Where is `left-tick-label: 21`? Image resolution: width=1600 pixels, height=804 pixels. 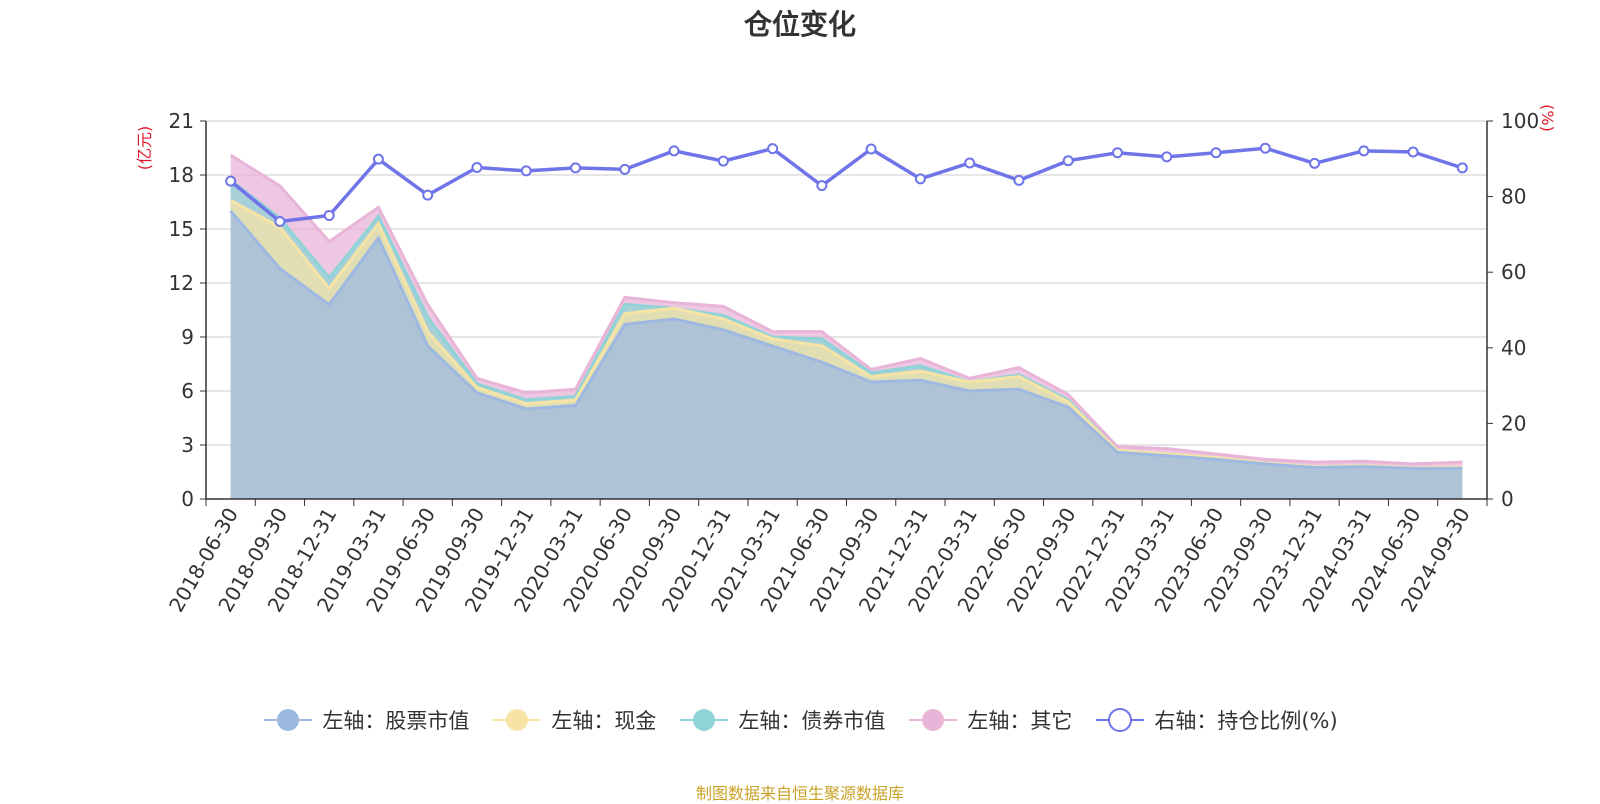
left-tick-label: 21 is located at coordinates (181, 121).